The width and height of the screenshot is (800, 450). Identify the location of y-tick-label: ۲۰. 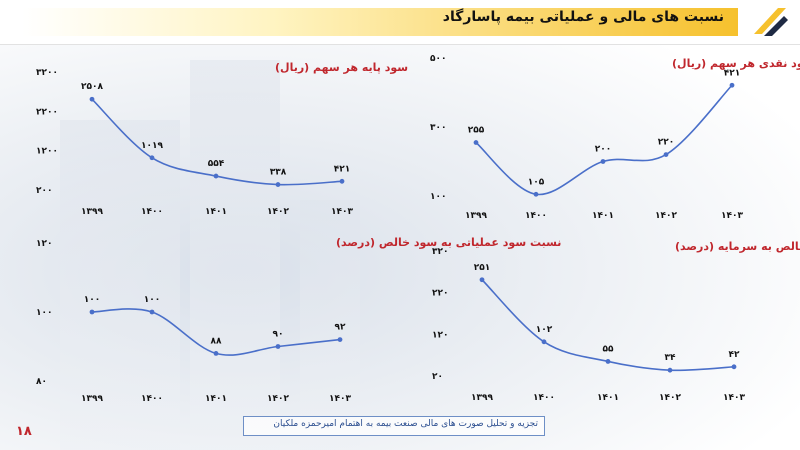
(437, 377).